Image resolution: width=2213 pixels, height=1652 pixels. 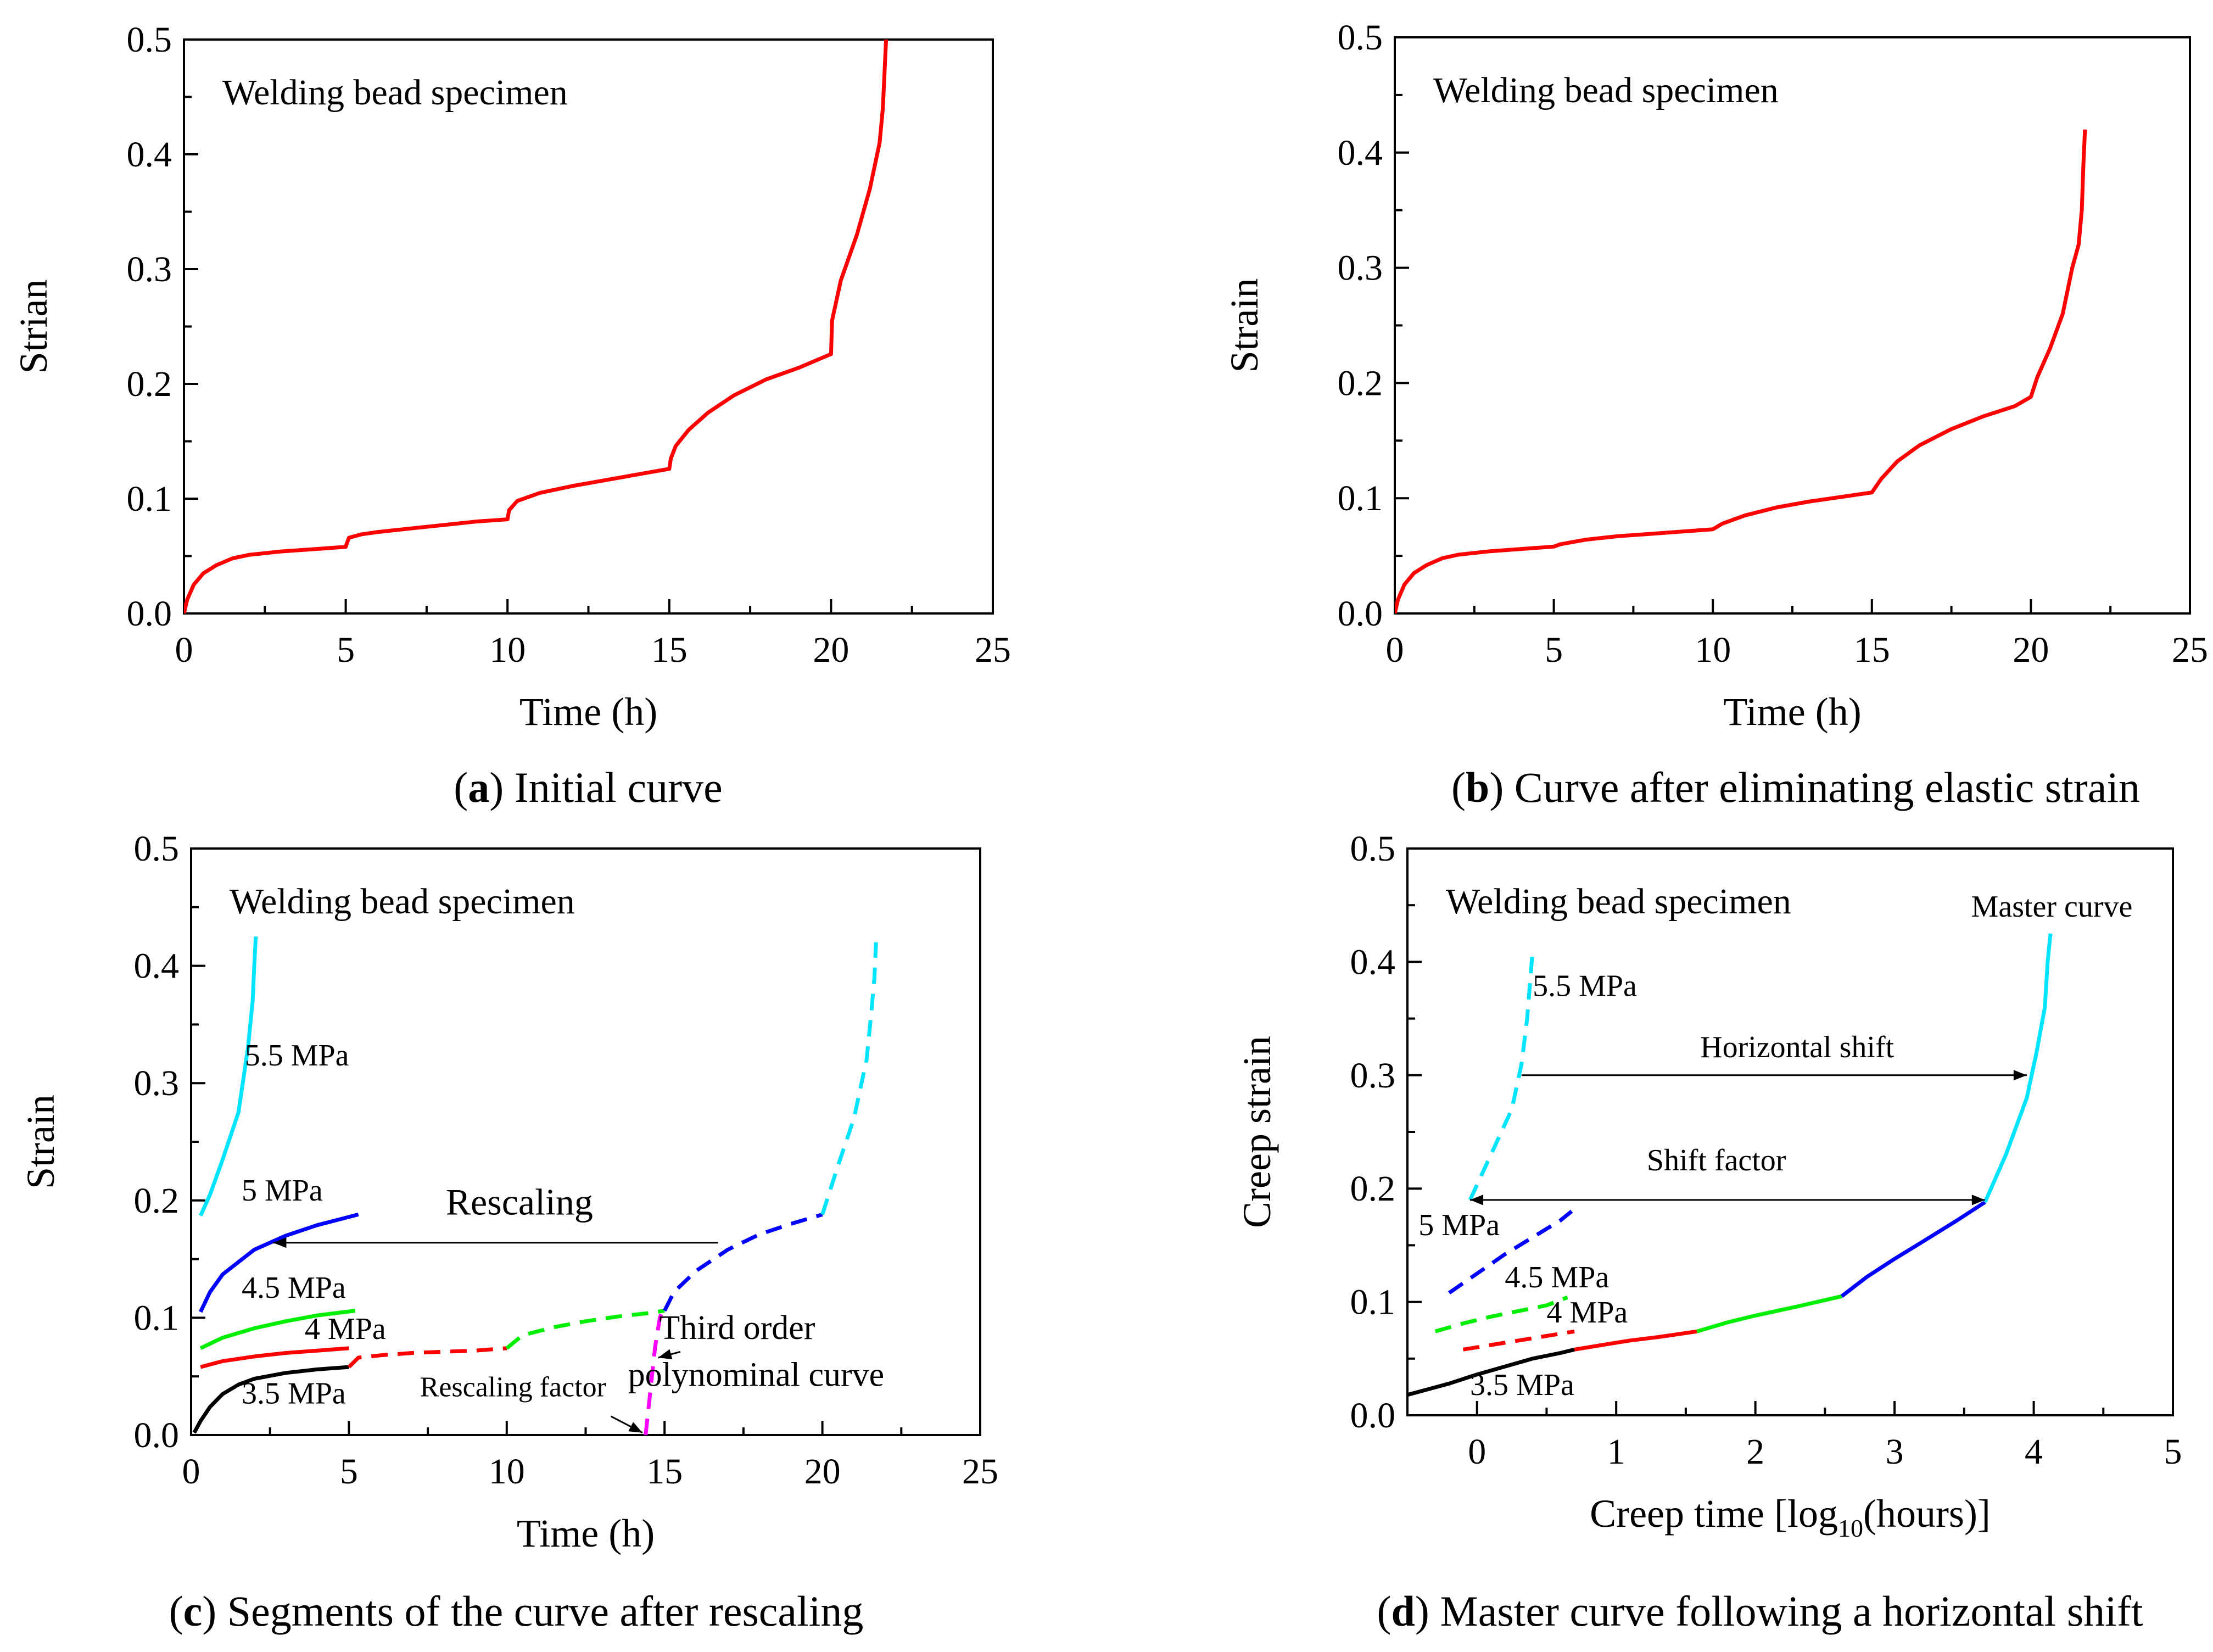 I want to click on series-line-master-green, so click(x=1769, y=1313).